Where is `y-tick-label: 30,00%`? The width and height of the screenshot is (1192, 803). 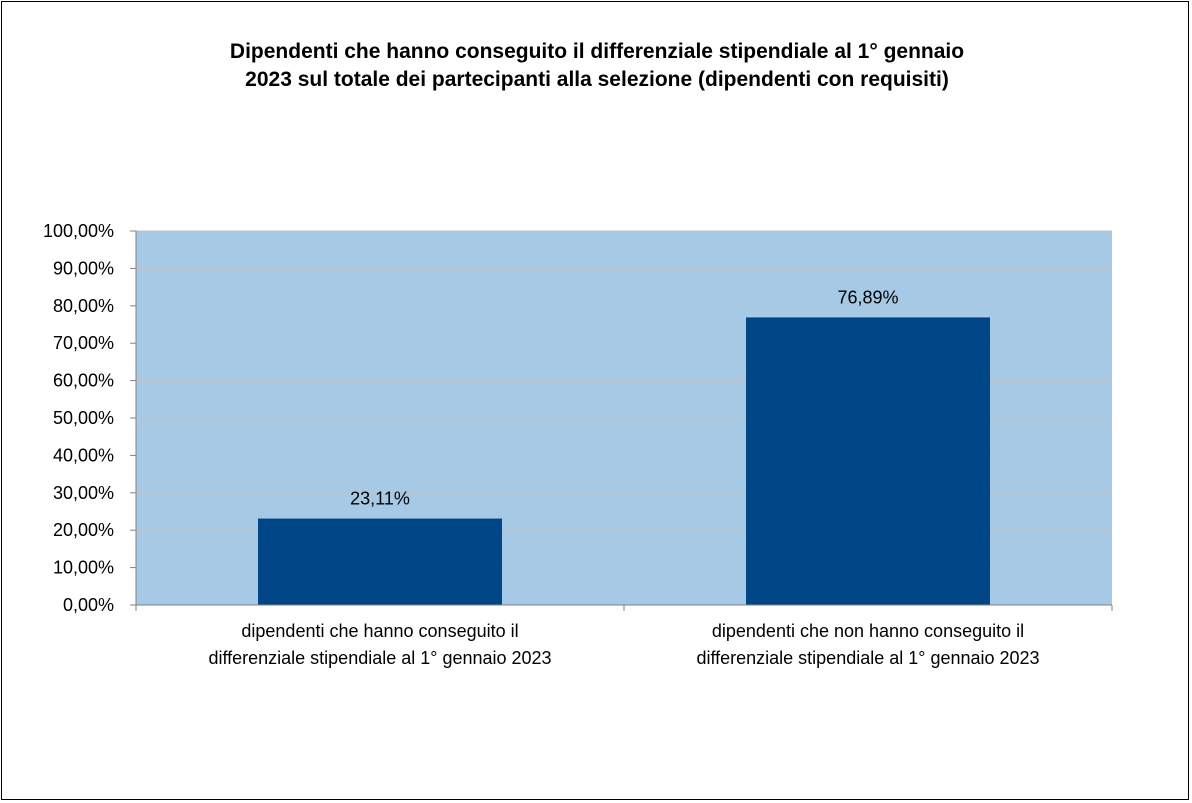
y-tick-label: 30,00% is located at coordinates (83, 493).